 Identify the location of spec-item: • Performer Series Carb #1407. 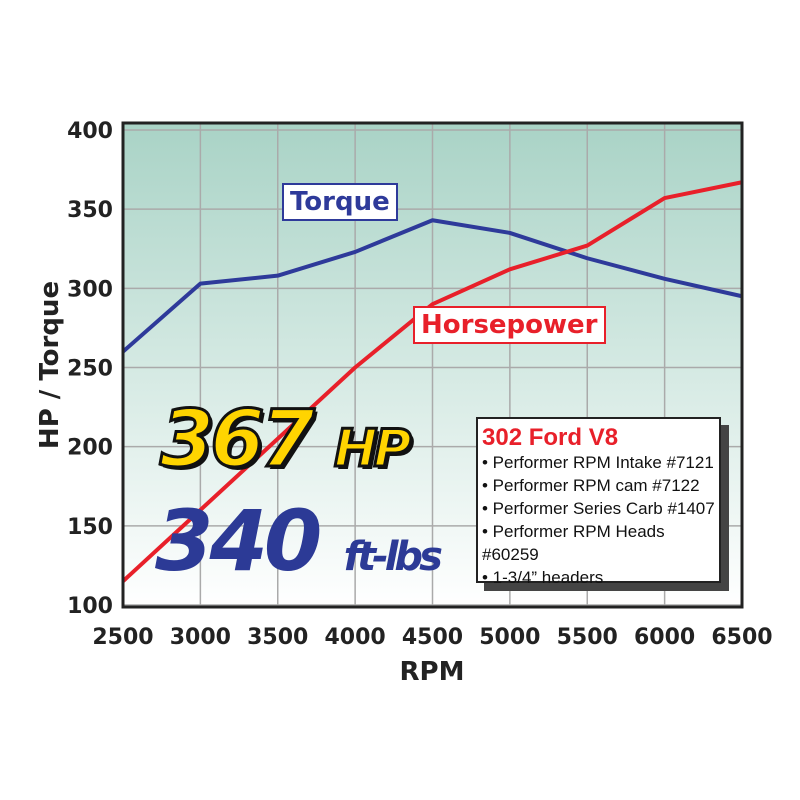
(598, 508).